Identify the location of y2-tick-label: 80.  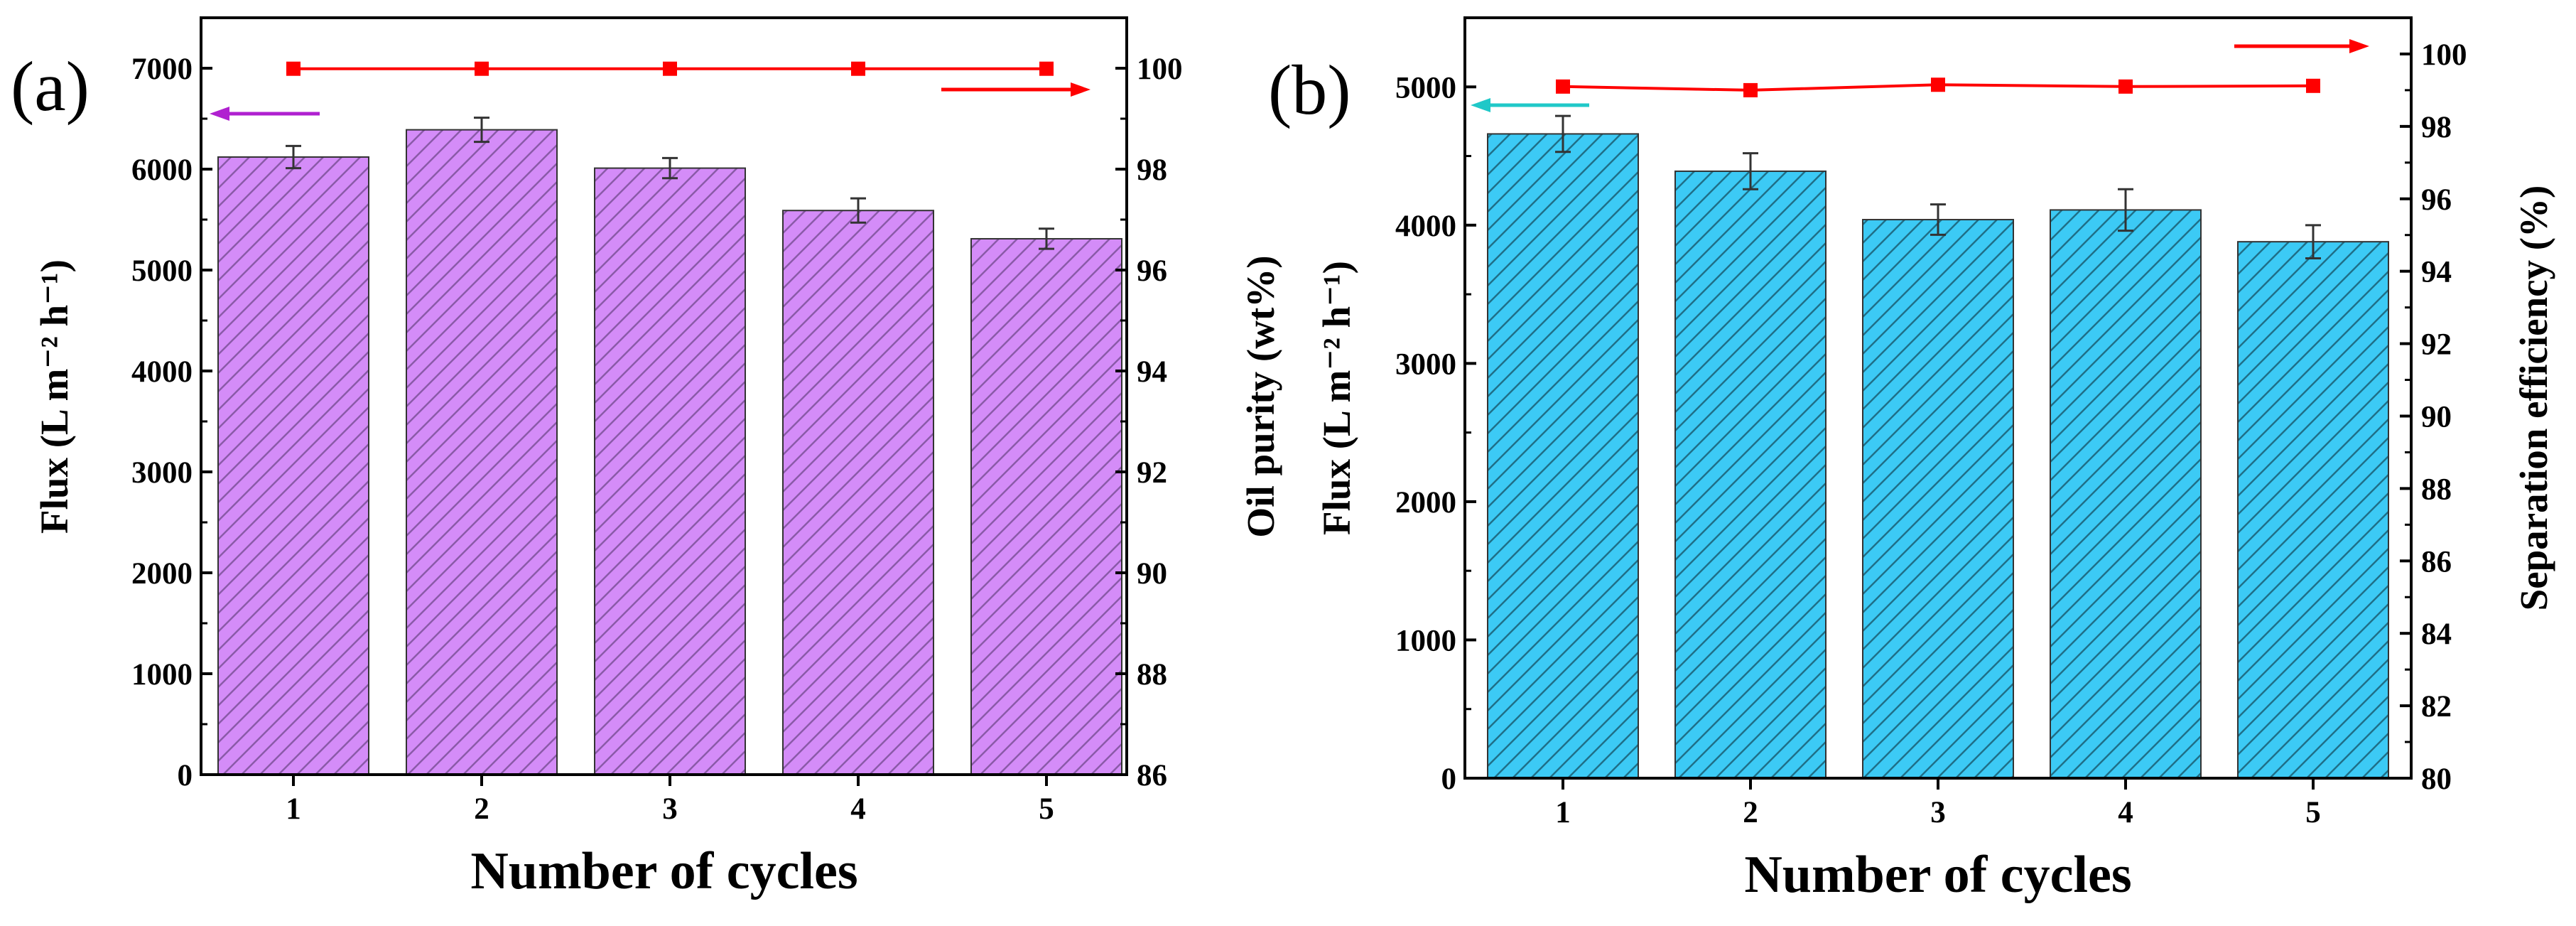
(2436, 779).